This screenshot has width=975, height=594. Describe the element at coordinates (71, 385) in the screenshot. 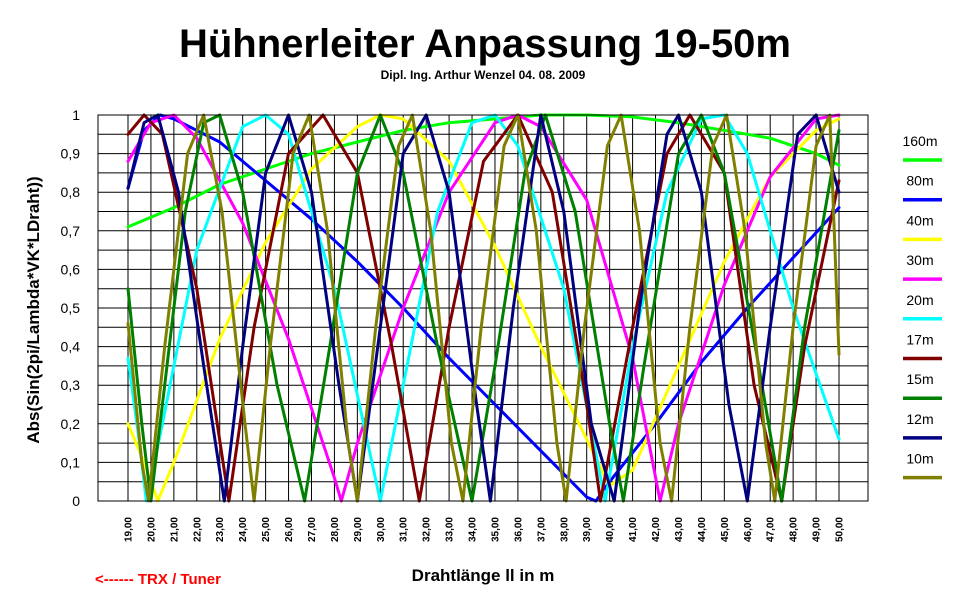

I see `y-tick-label: 0,3` at that location.